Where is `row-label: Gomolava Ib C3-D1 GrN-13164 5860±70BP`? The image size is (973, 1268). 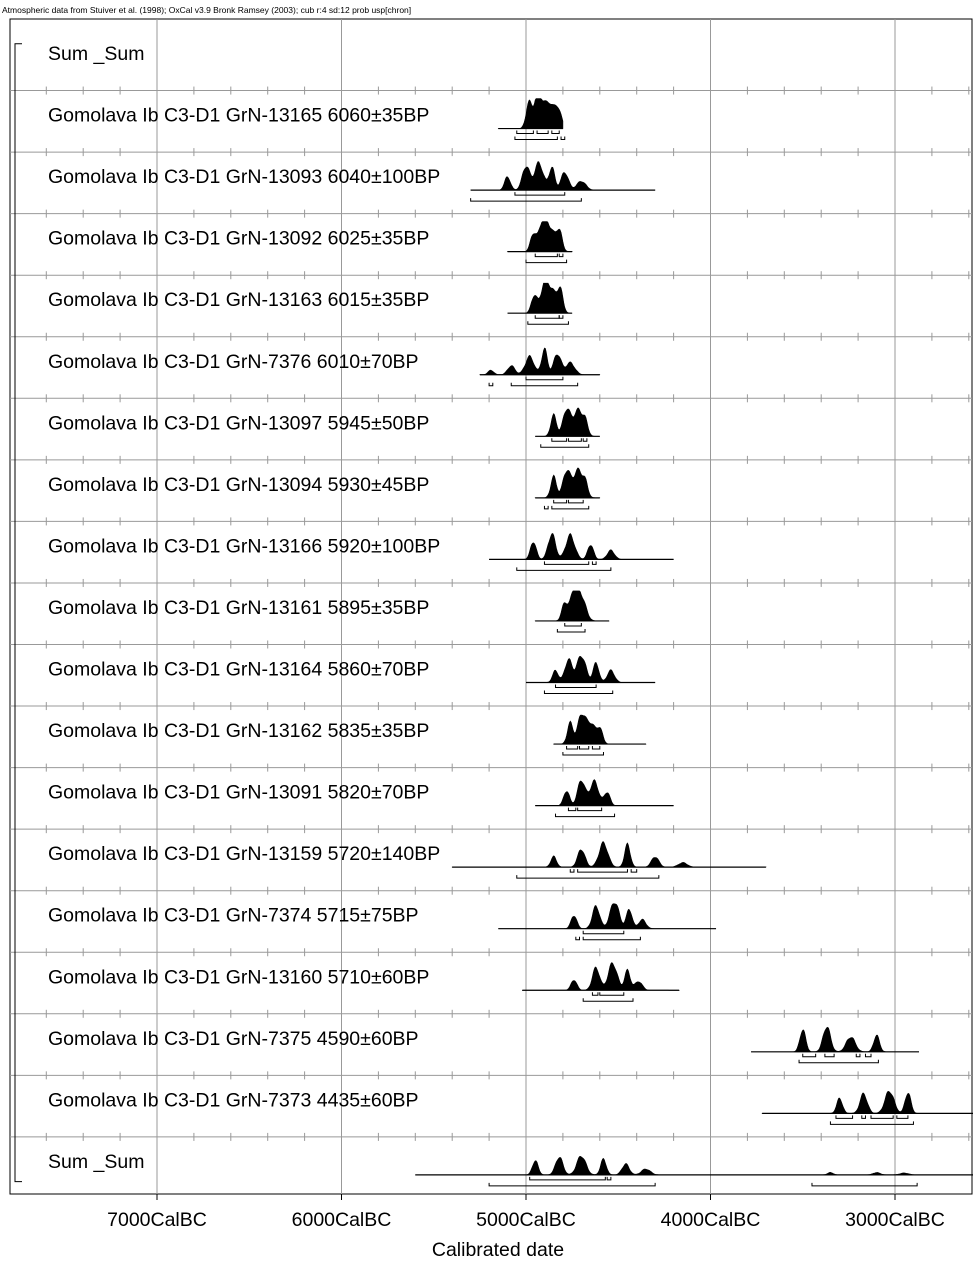 row-label: Gomolava Ib C3-D1 GrN-13164 5860±70BP is located at coordinates (238, 670).